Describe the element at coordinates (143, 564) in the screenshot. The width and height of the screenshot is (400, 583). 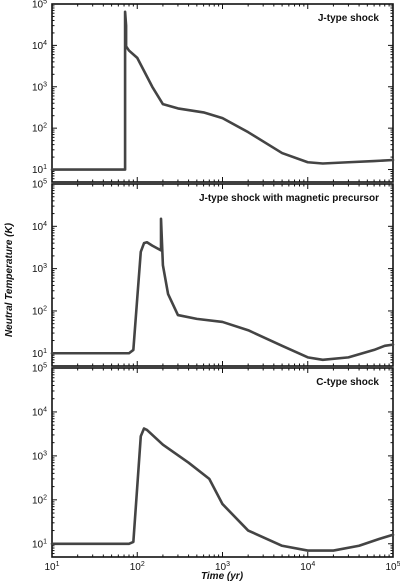
I see `x-tick-label-exp: 2` at that location.